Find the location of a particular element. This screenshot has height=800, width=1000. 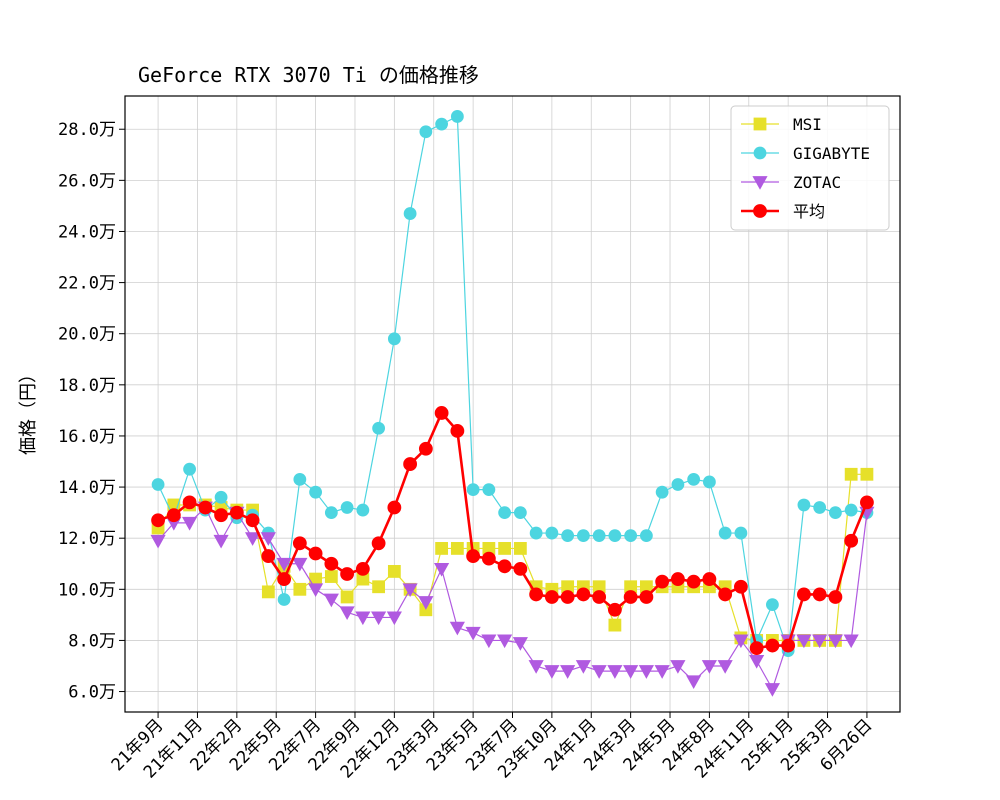

y-tick-label: 14.0万 is located at coordinates (87, 488).